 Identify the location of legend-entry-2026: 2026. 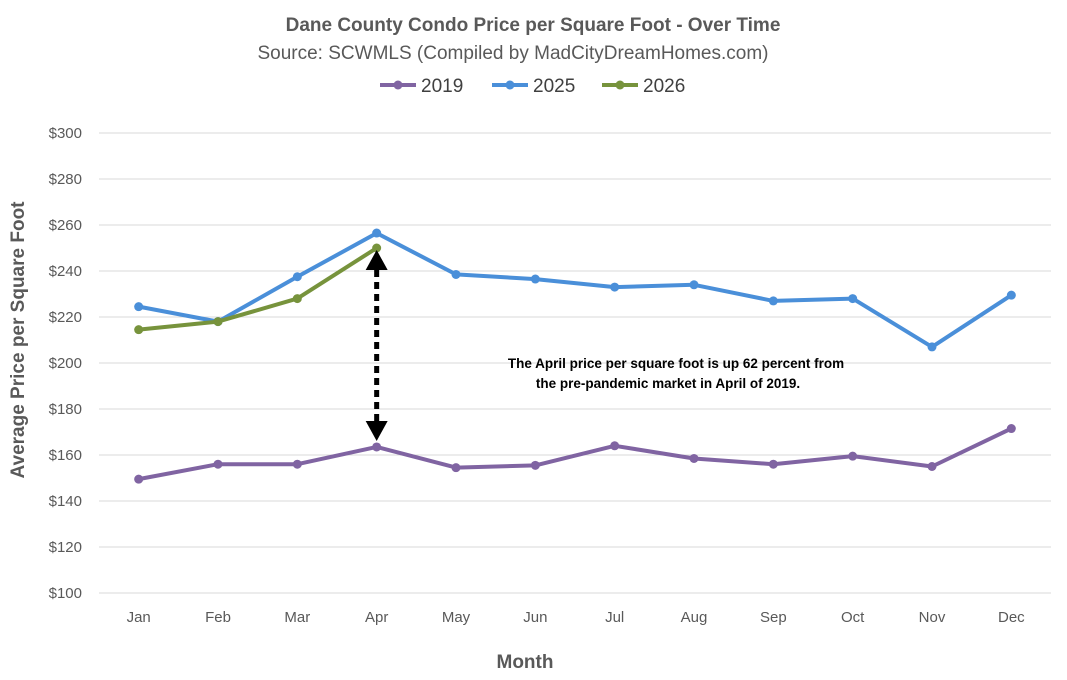
(643, 86).